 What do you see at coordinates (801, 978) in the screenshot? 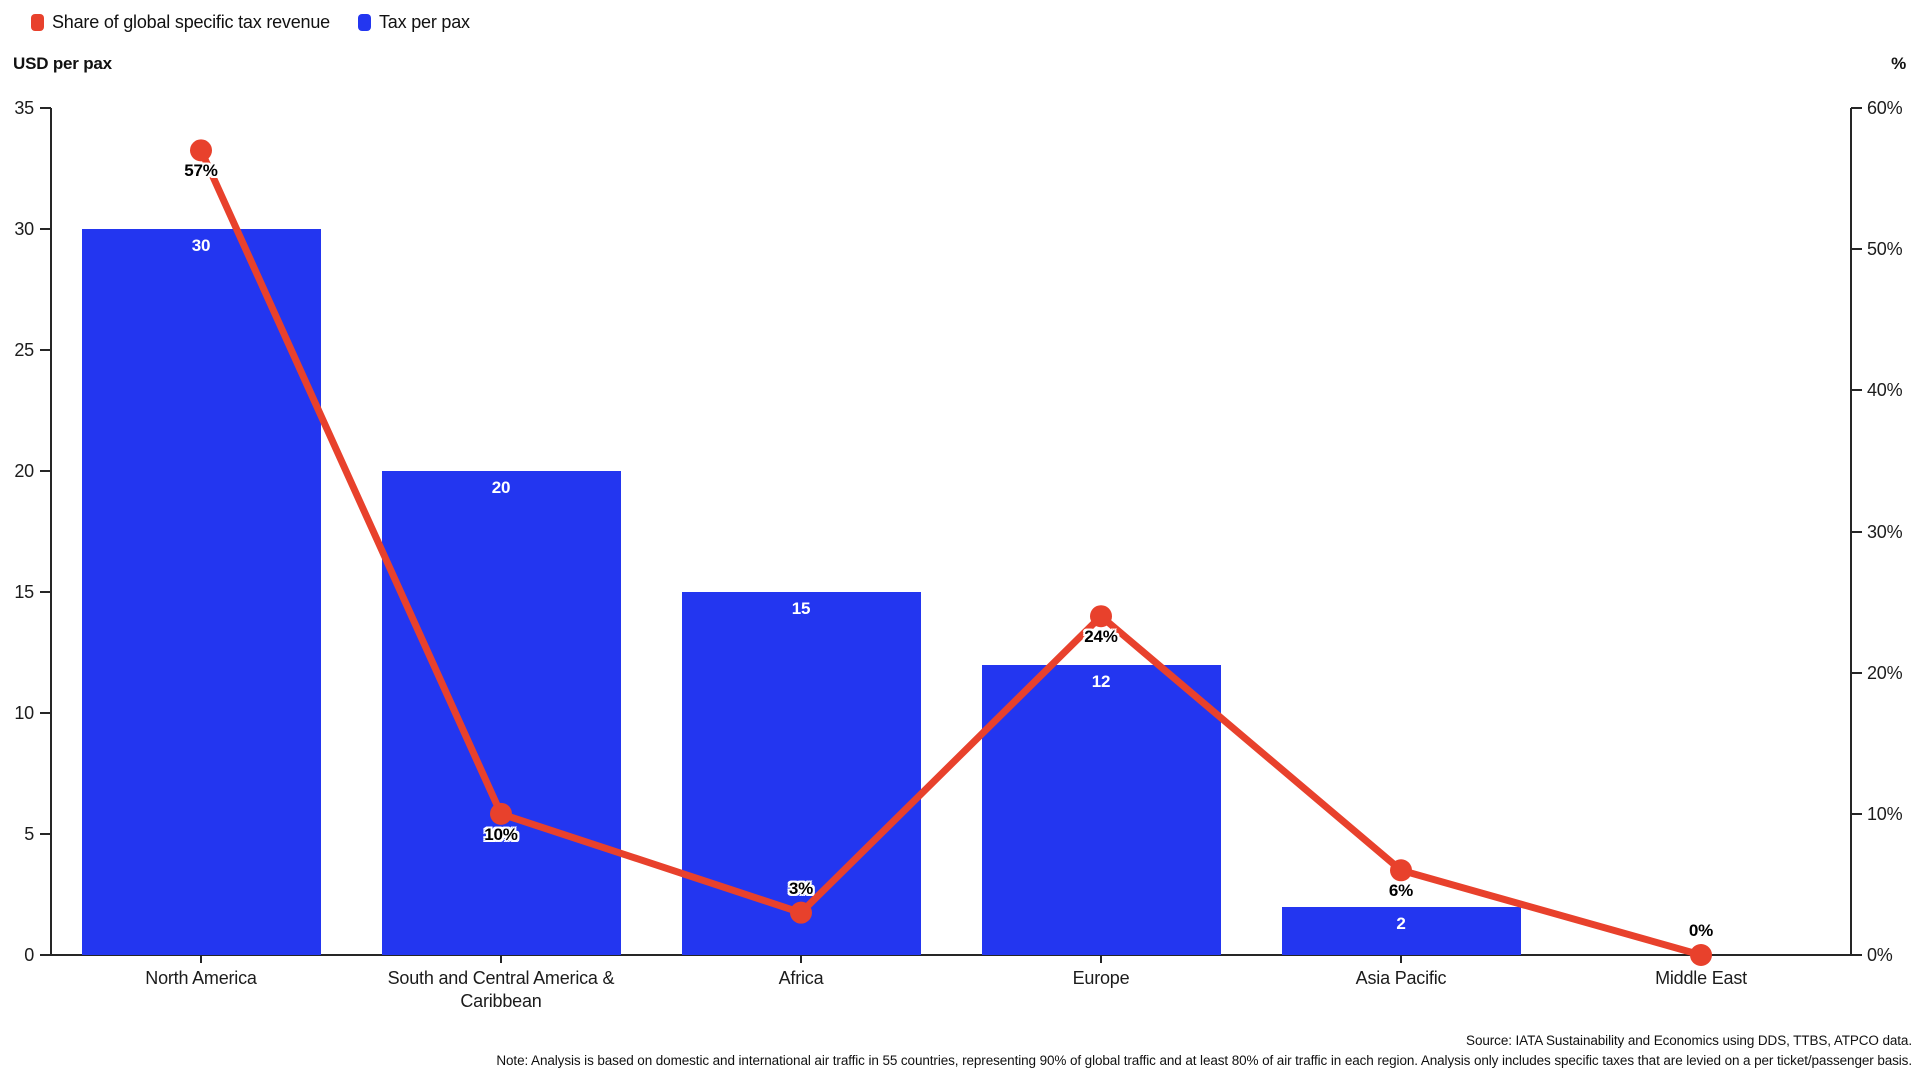
I see `category-label: Africa` at bounding box center [801, 978].